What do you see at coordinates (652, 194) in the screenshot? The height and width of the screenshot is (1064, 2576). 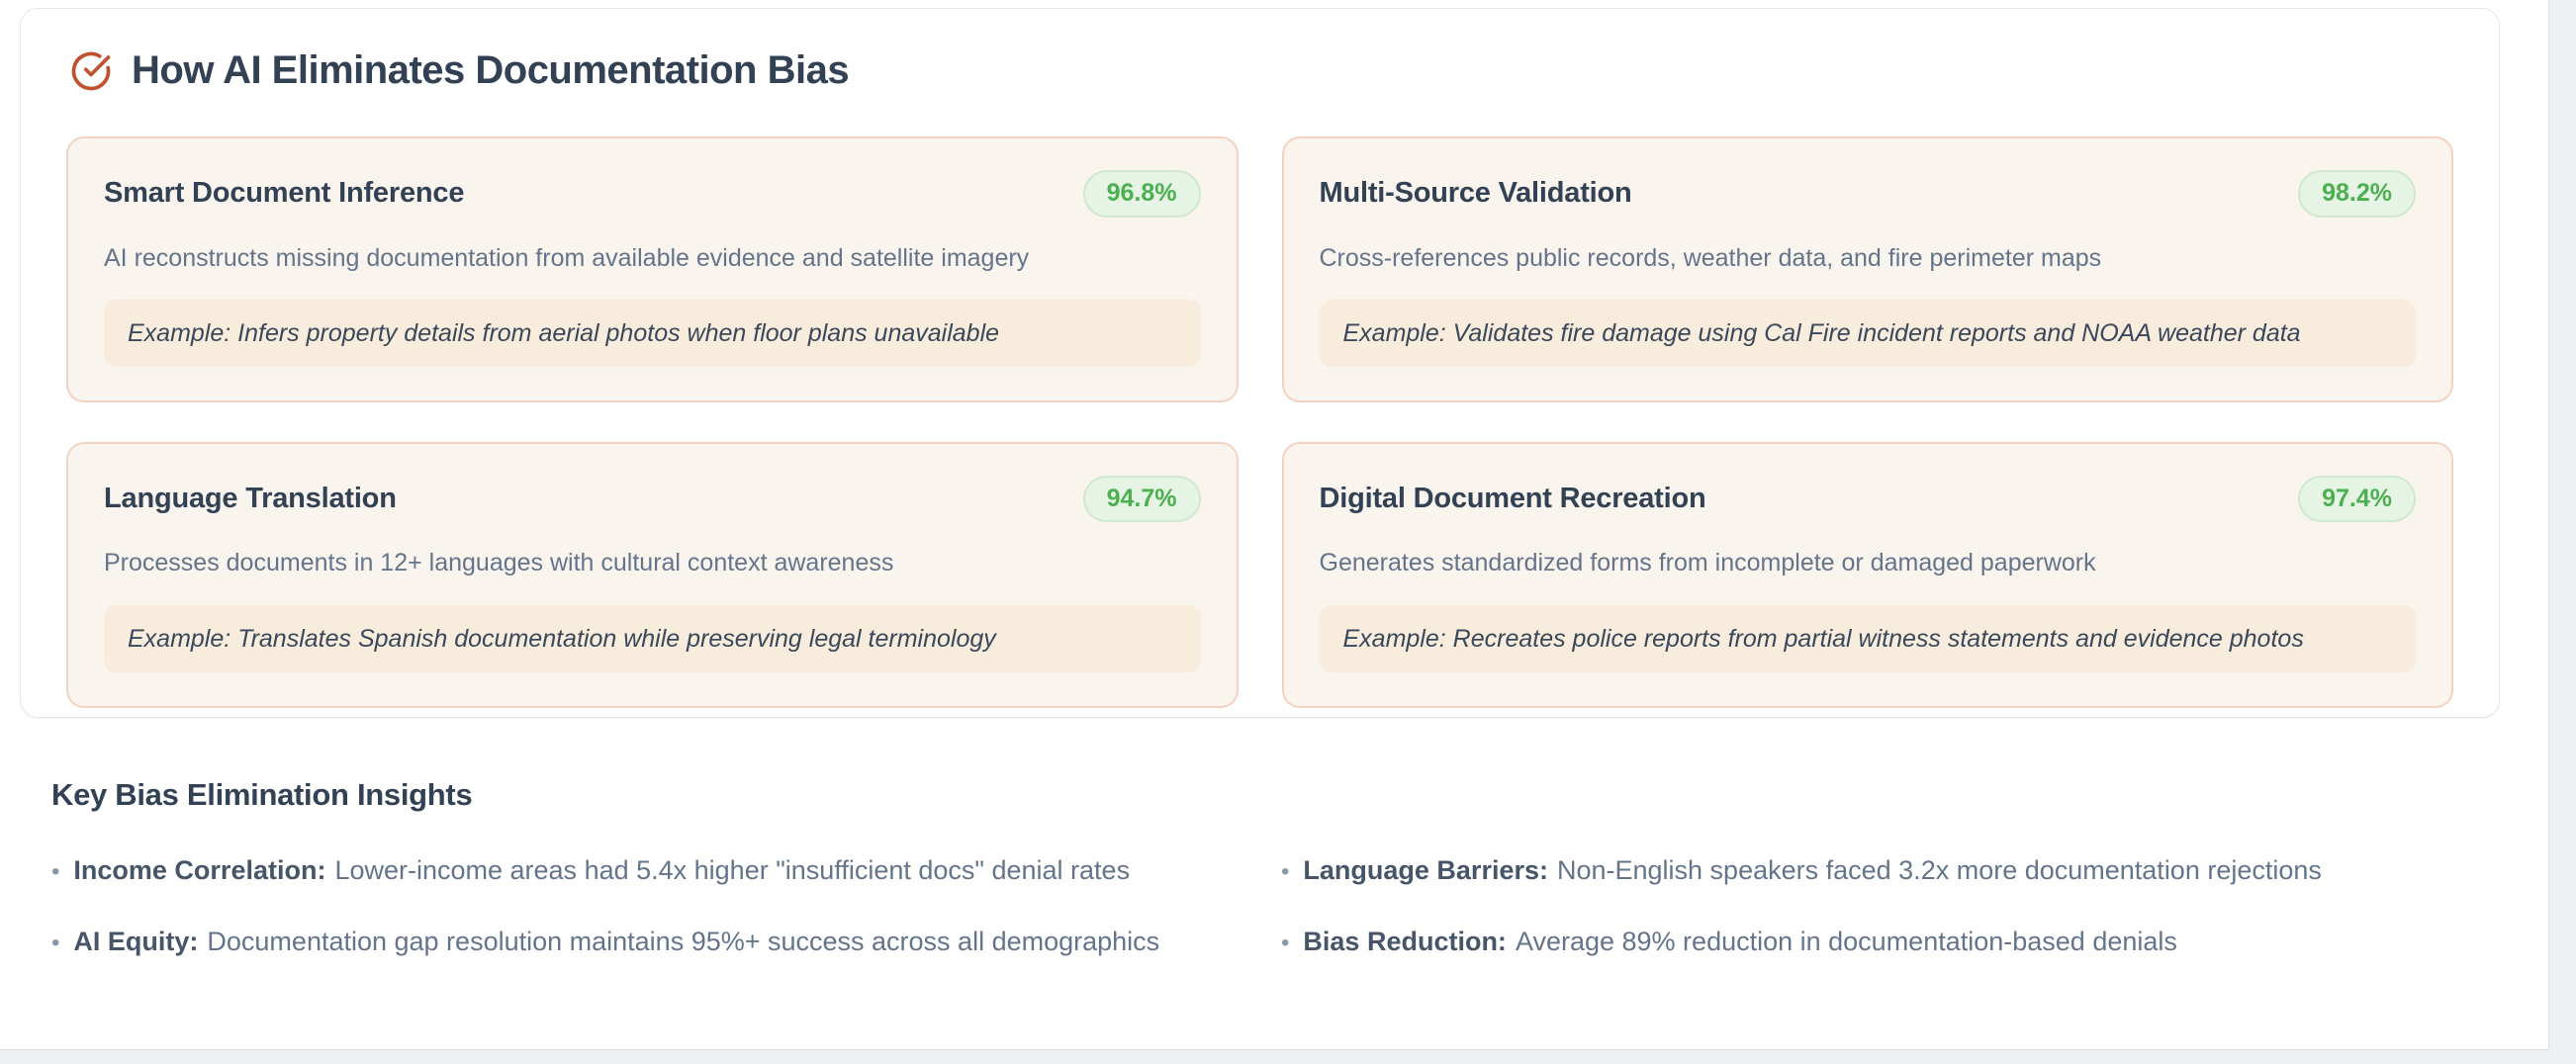 I see `card-head: Smart Document Inference 96.8%` at bounding box center [652, 194].